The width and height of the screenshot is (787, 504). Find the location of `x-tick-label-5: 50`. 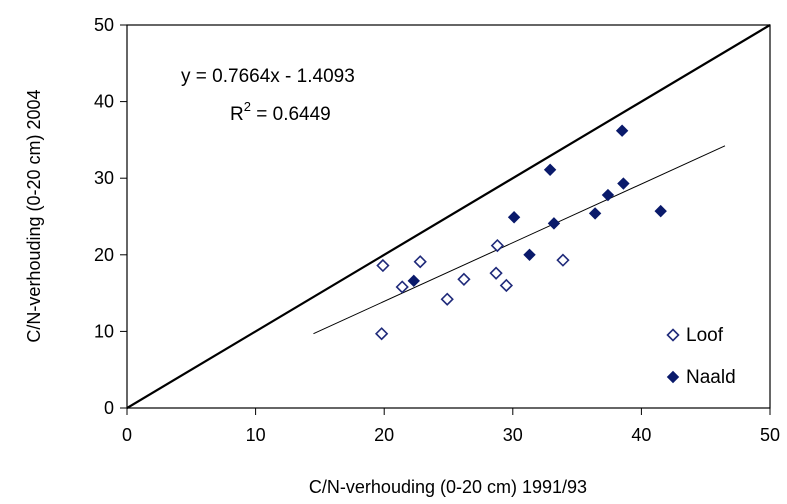

x-tick-label-5: 50 is located at coordinates (770, 435).